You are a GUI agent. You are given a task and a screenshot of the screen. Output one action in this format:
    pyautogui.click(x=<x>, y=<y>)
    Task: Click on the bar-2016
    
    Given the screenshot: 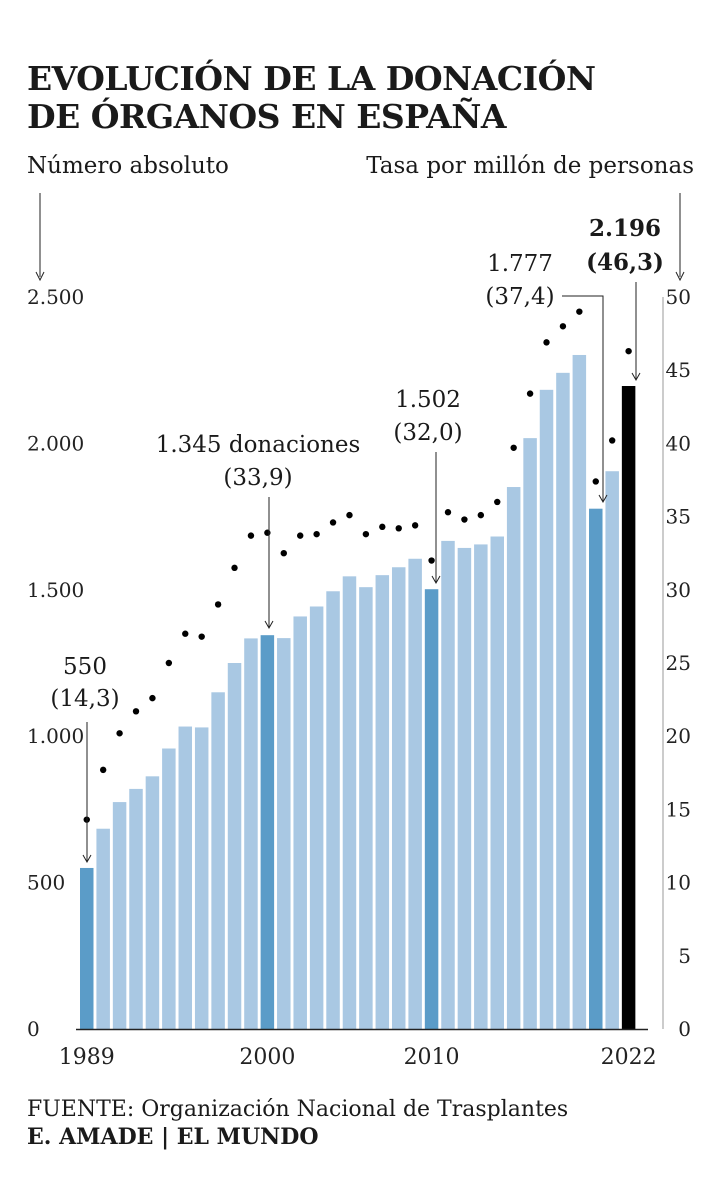 What is the action you would take?
    pyautogui.click(x=530, y=733)
    